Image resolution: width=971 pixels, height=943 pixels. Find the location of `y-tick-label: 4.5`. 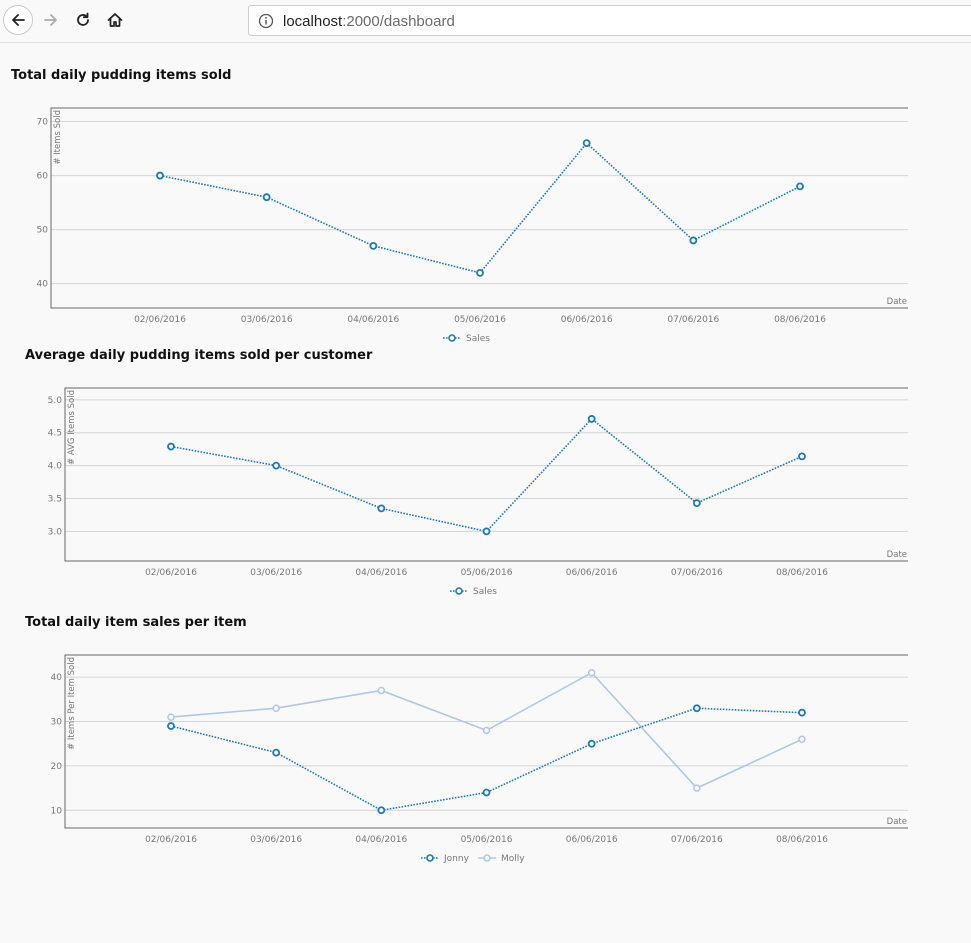

y-tick-label: 4.5 is located at coordinates (55, 434).